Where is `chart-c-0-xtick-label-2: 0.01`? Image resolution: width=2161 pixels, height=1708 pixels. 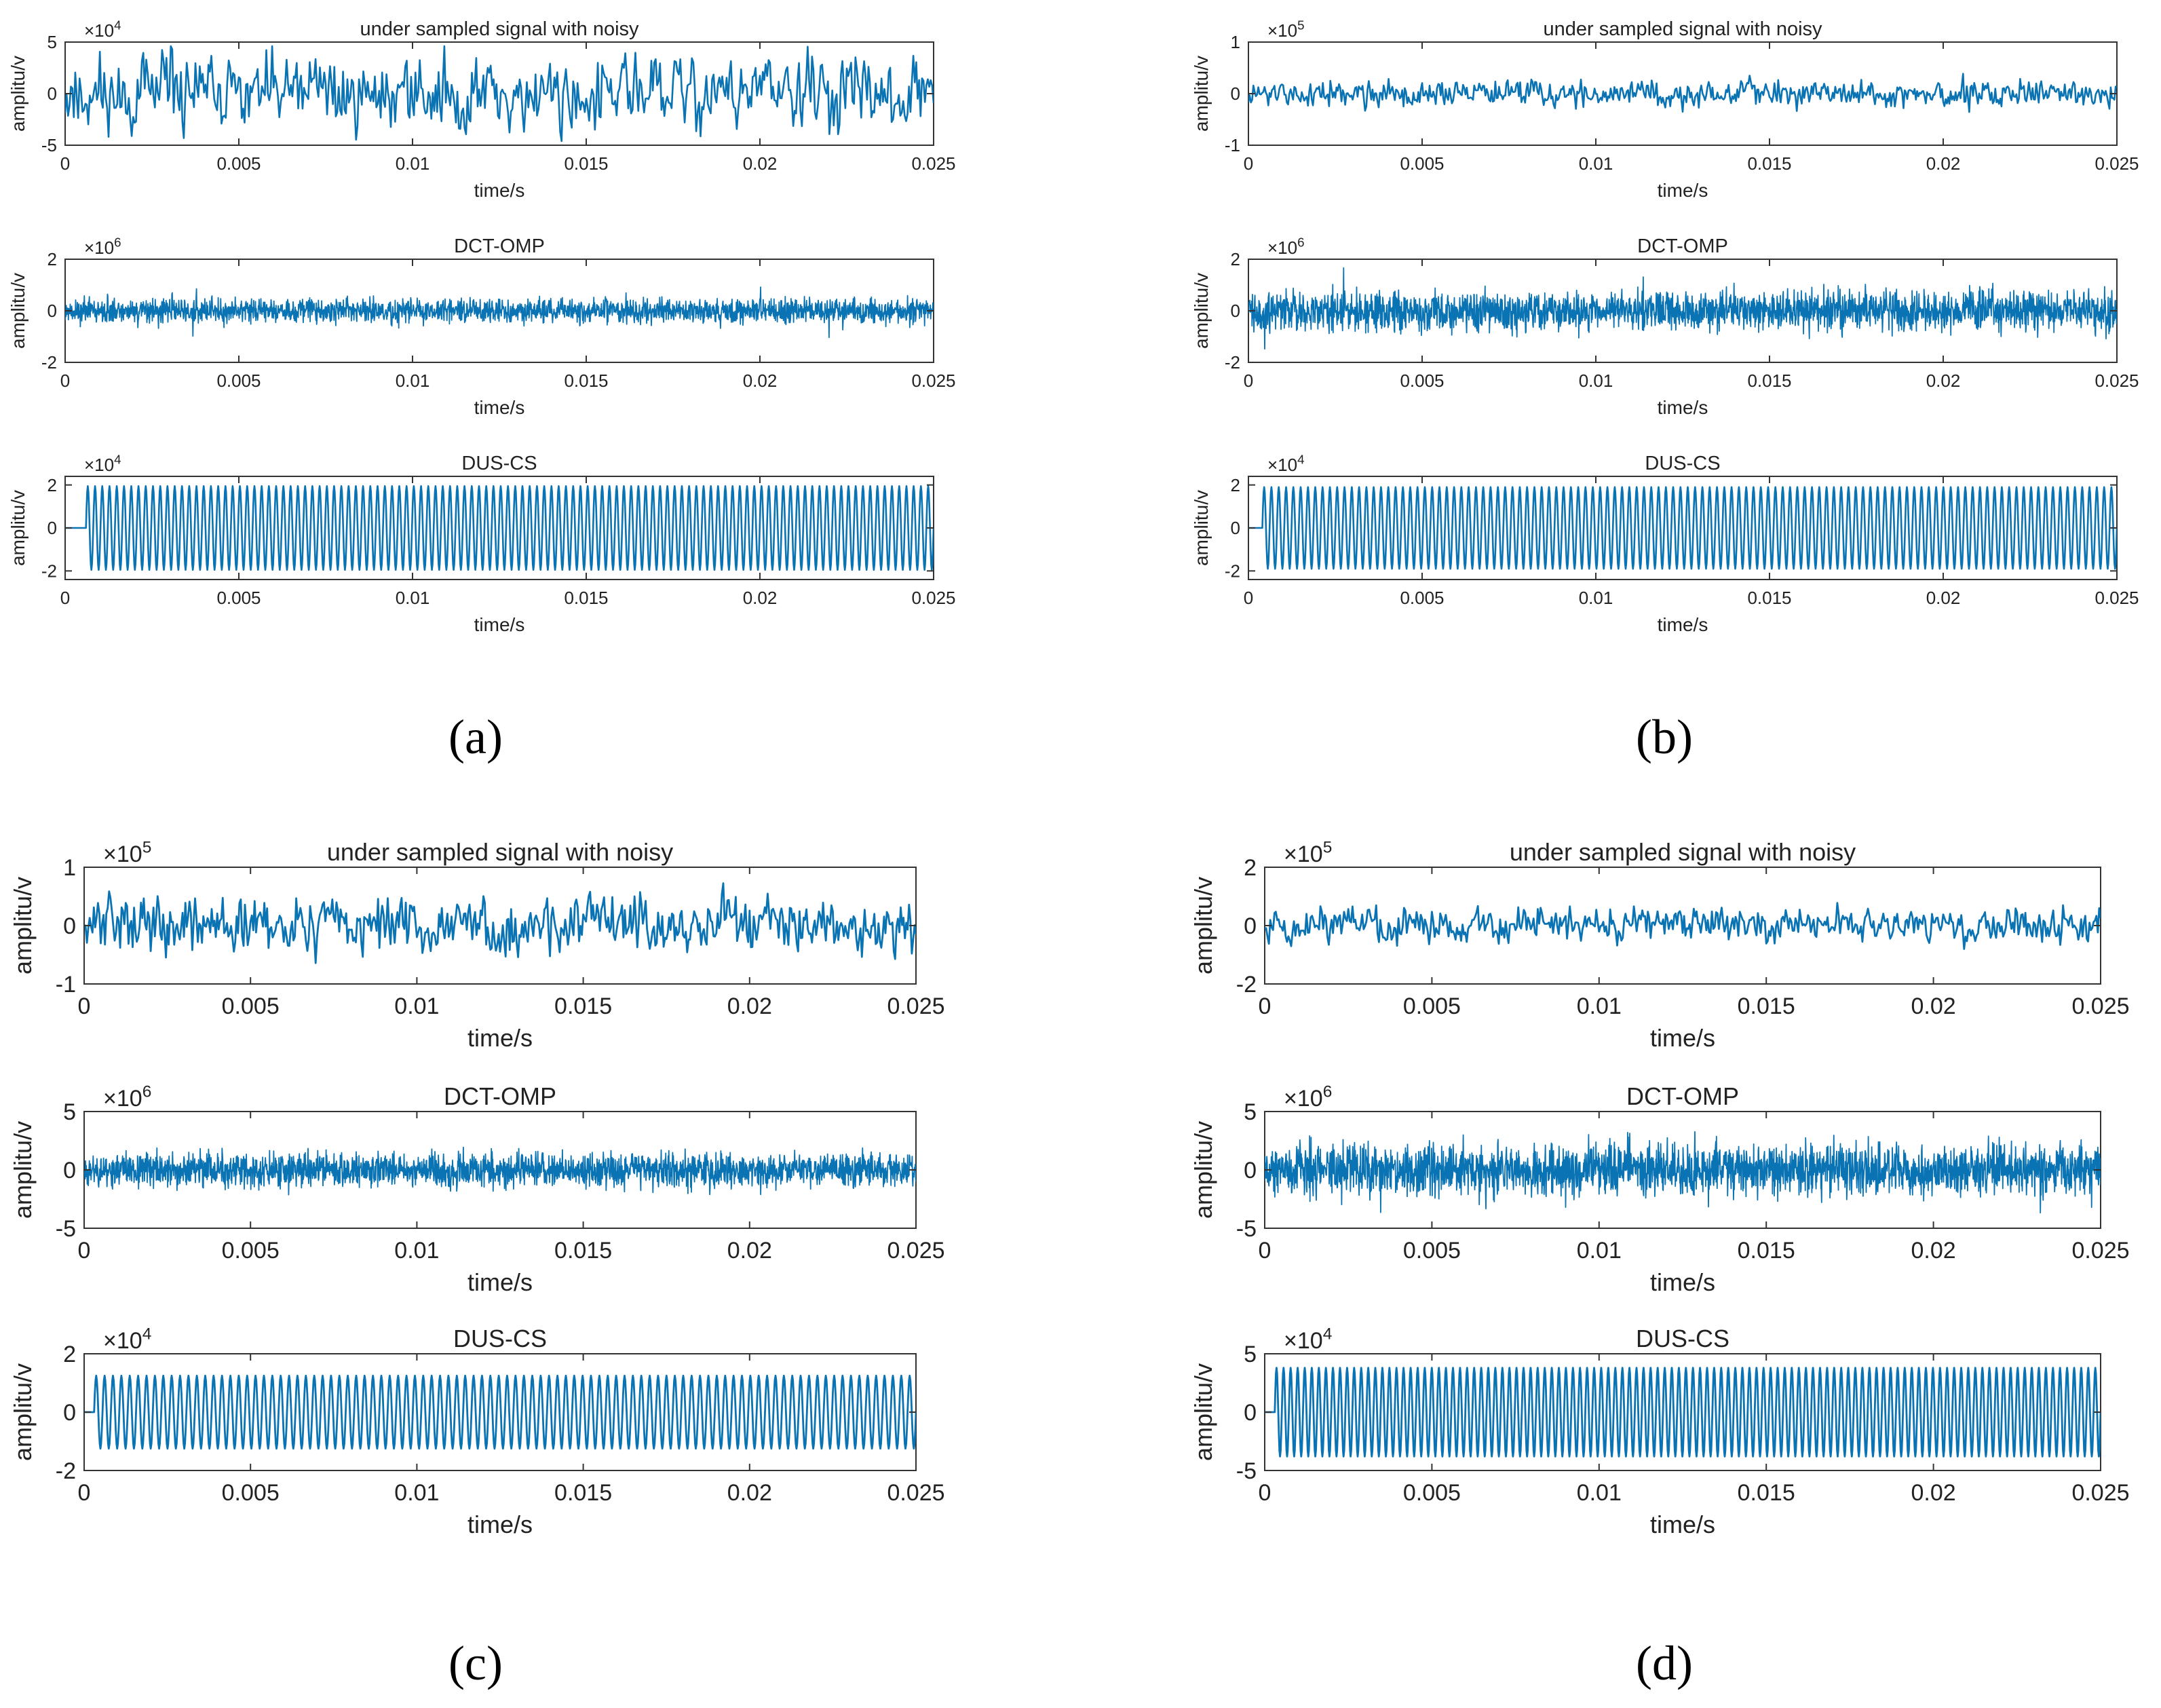
chart-c-0-xtick-label-2: 0.01 is located at coordinates (417, 1006).